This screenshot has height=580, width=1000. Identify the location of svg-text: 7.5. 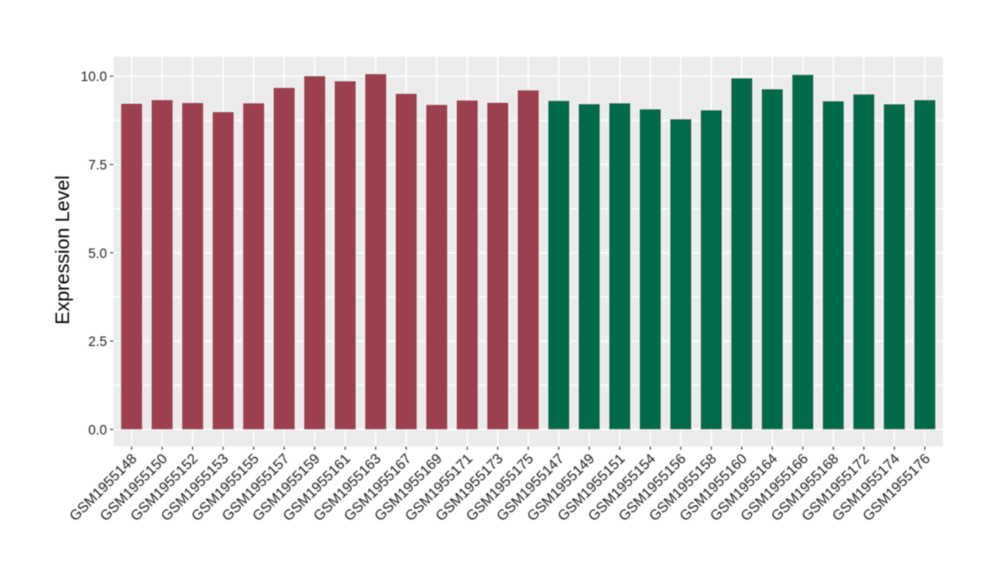
(97, 165).